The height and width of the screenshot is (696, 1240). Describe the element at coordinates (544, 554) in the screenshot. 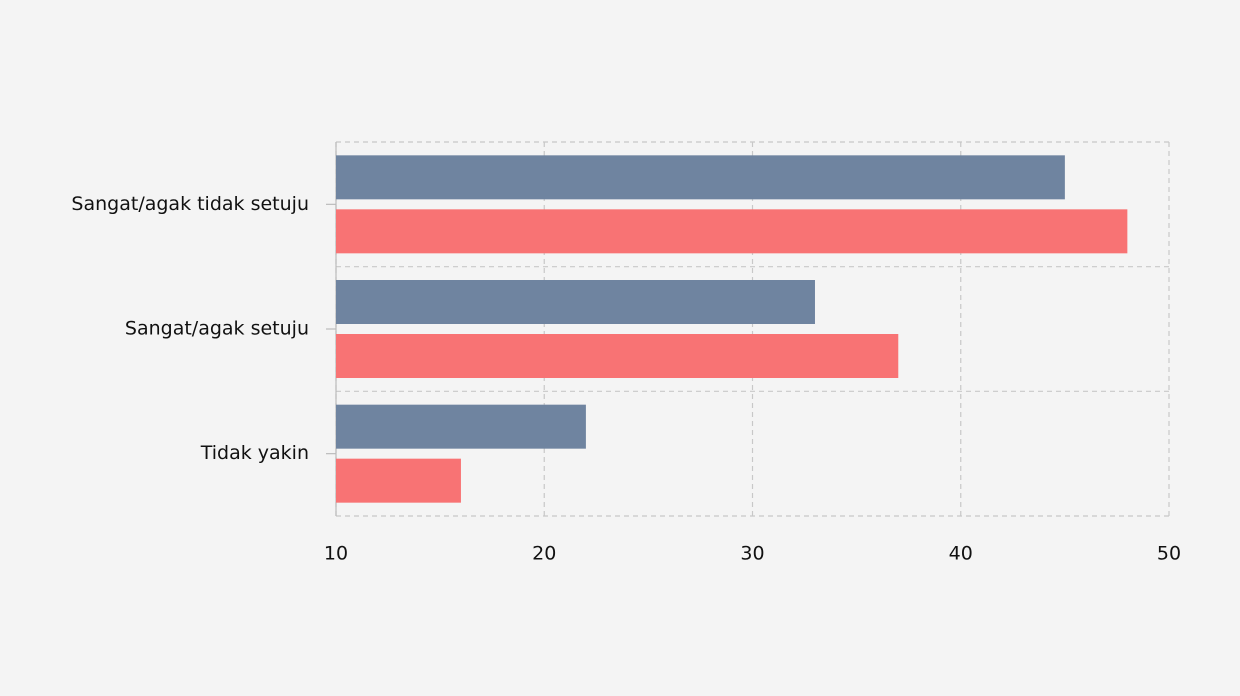

I see `x-tick-label: 20` at that location.